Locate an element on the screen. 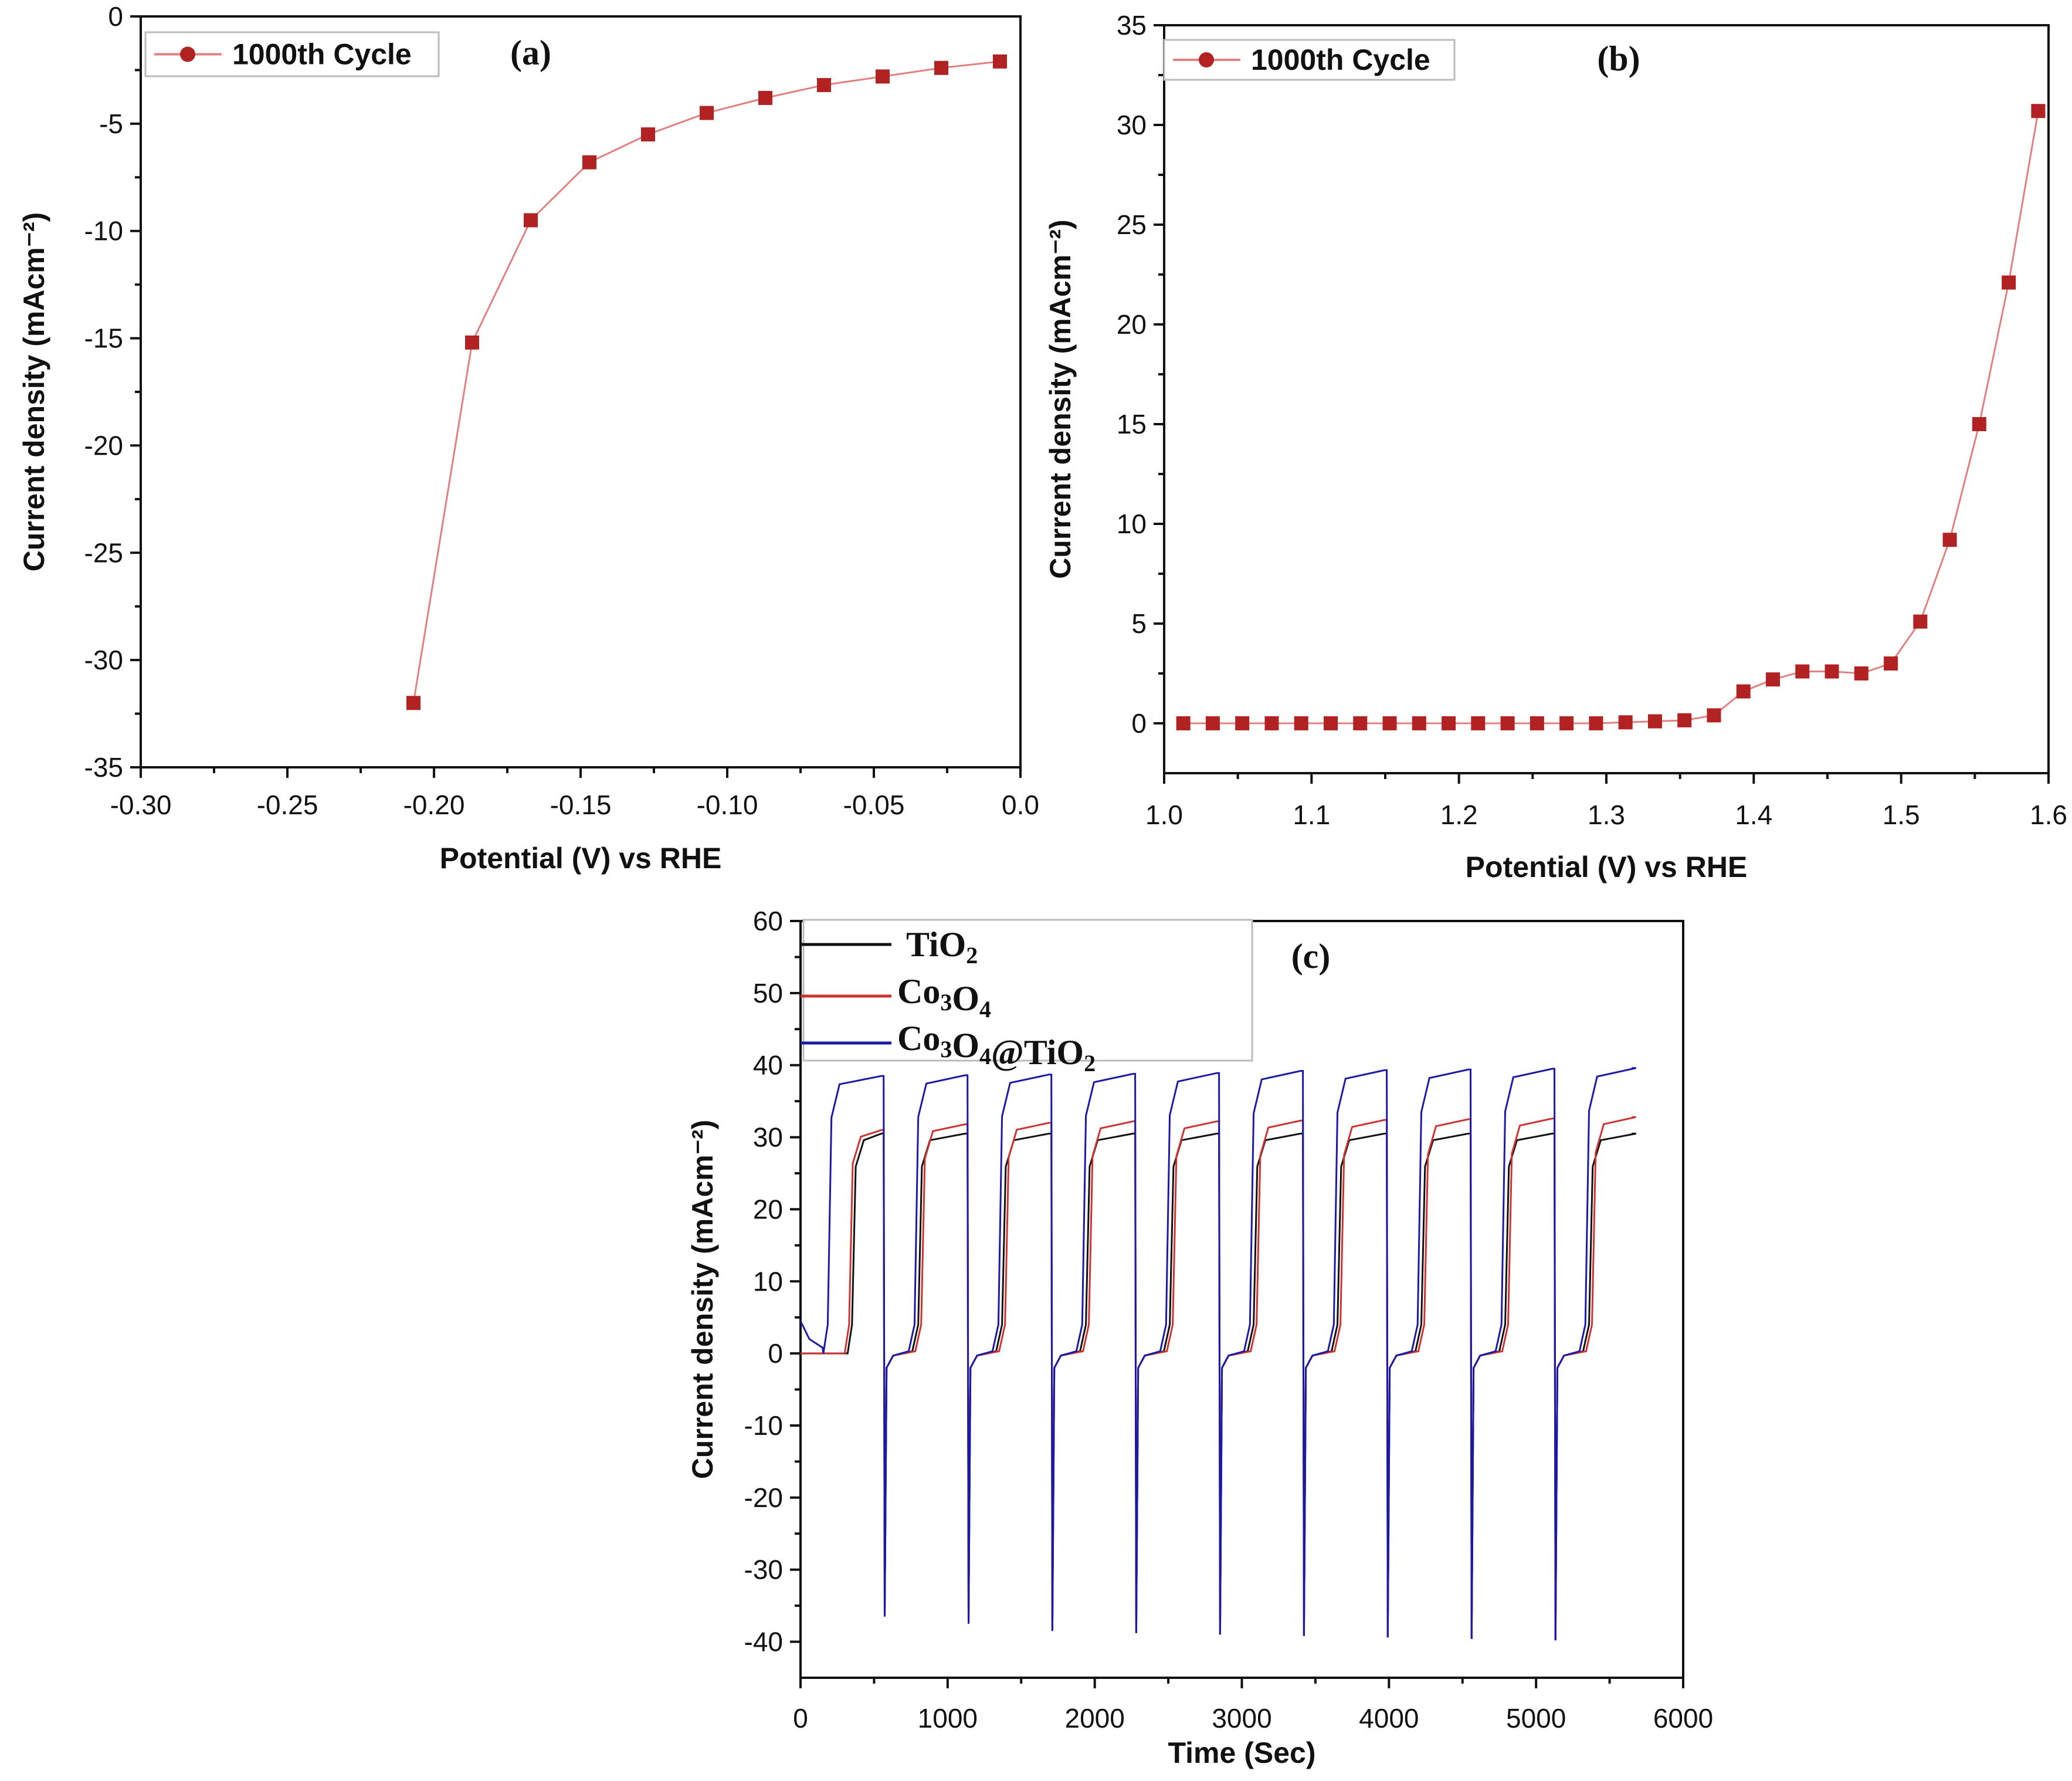 The image size is (2072, 1781). y-tick-label: 15 is located at coordinates (1132, 424).